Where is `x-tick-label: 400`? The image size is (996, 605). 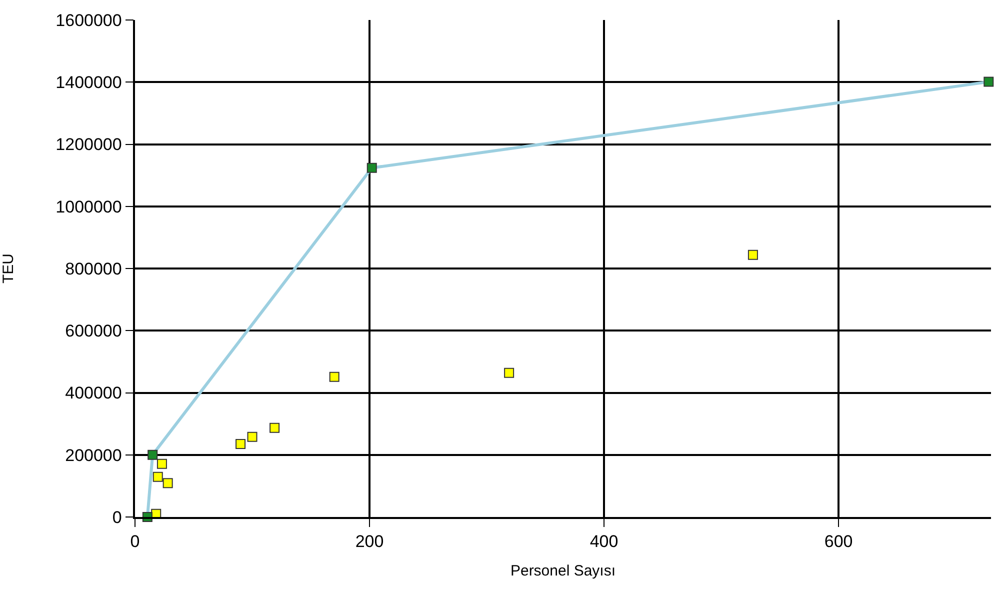
x-tick-label: 400 is located at coordinates (604, 542).